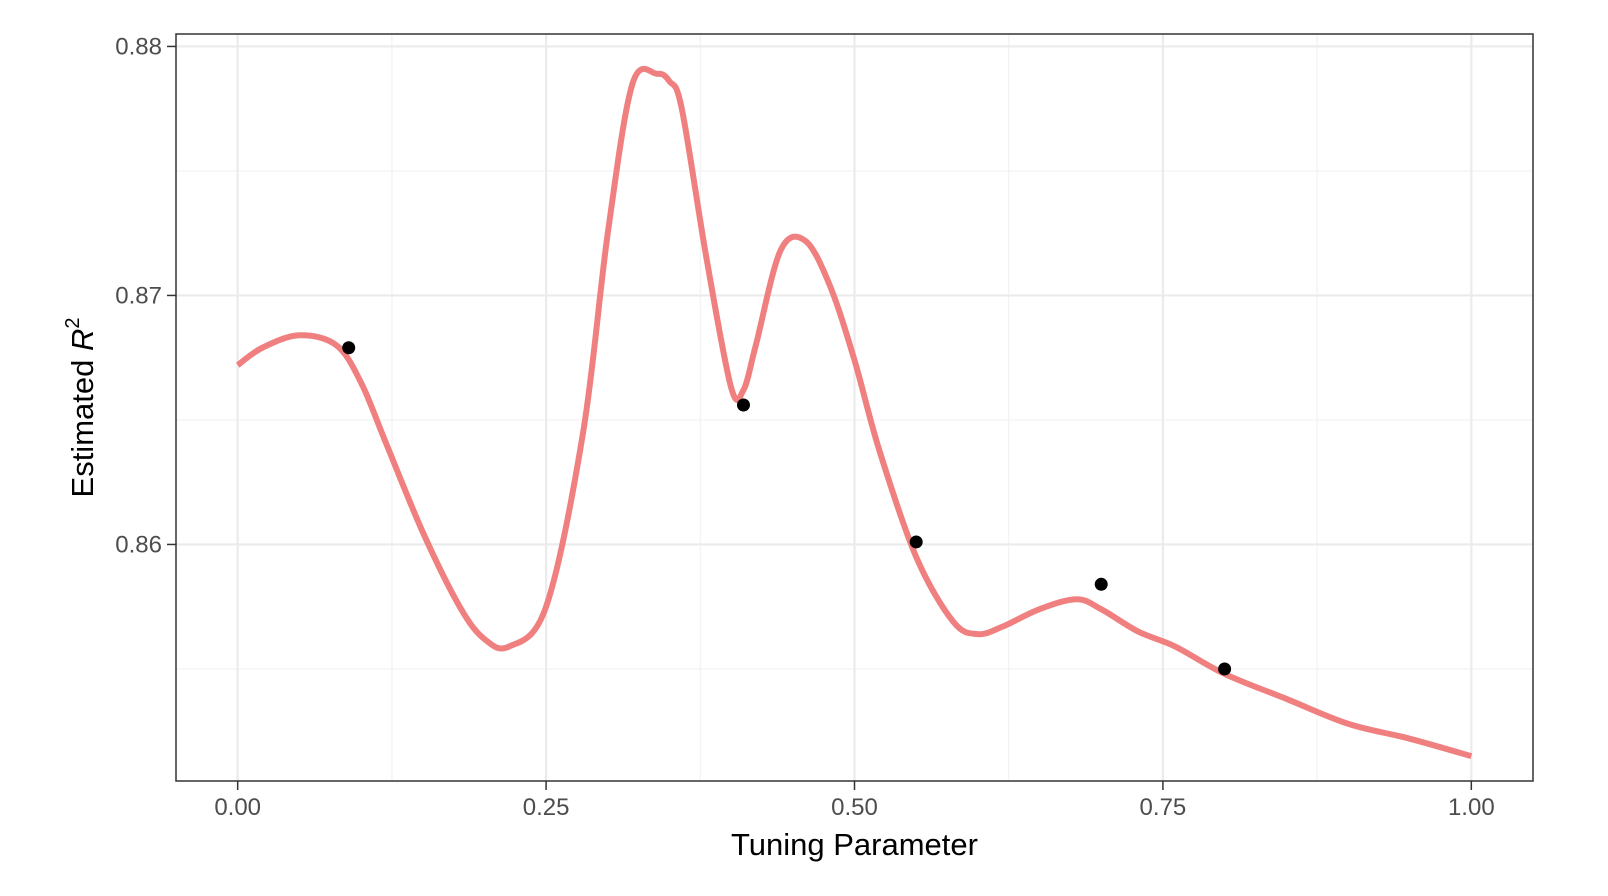 The height and width of the screenshot is (896, 1608). I want to click on y-axis-title-text: Estimated, so click(82, 424).